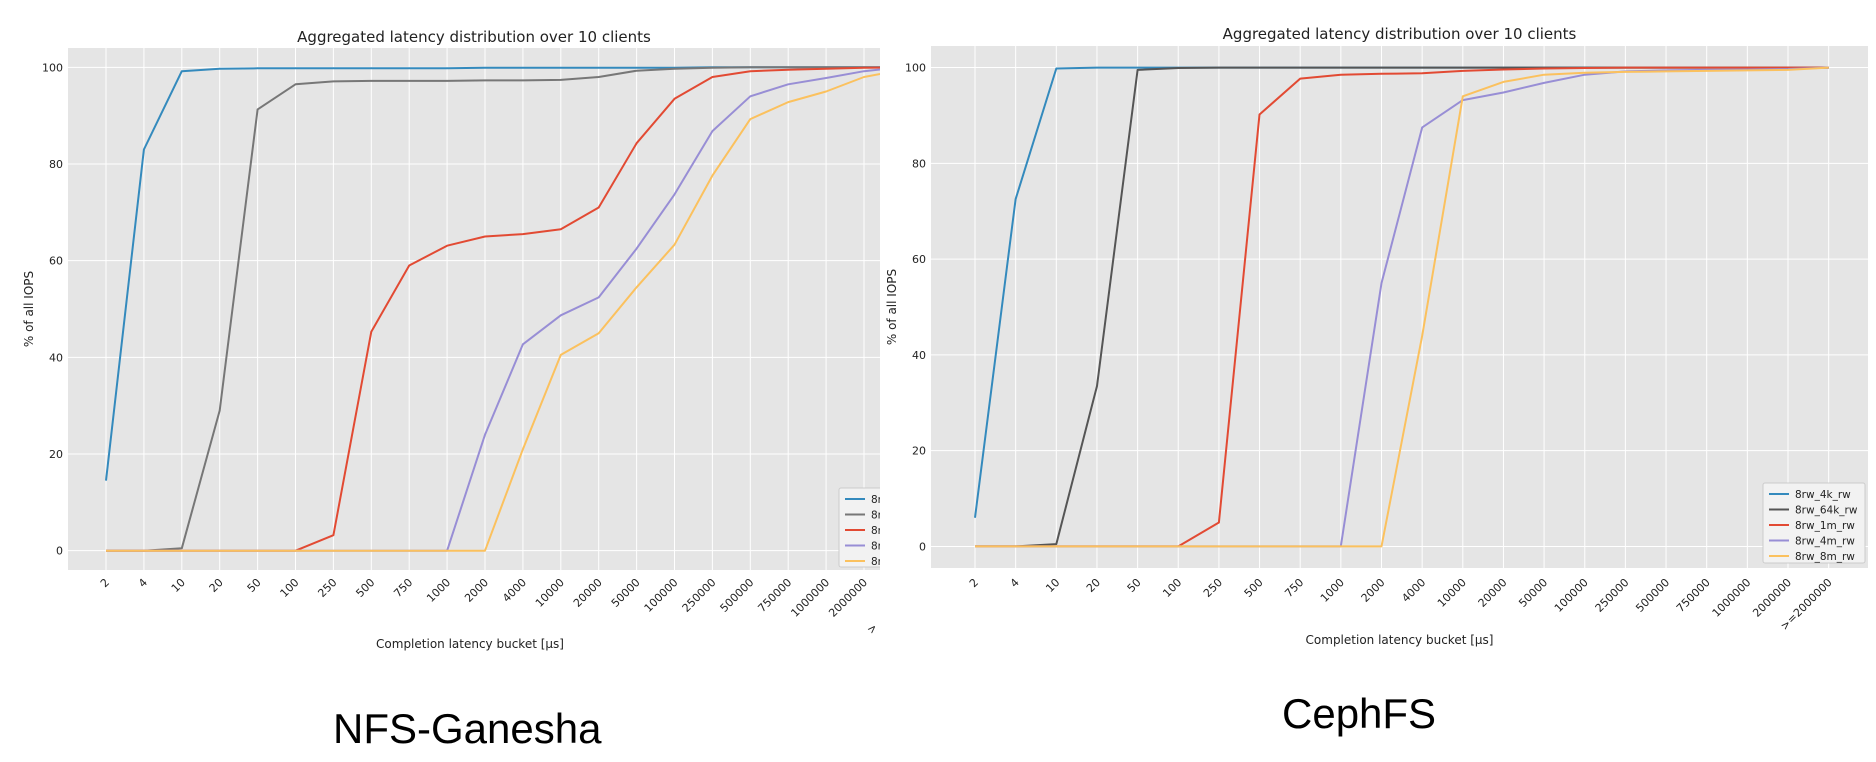  What do you see at coordinates (1359, 713) in the screenshot?
I see `cephfs-caption: CephFS` at bounding box center [1359, 713].